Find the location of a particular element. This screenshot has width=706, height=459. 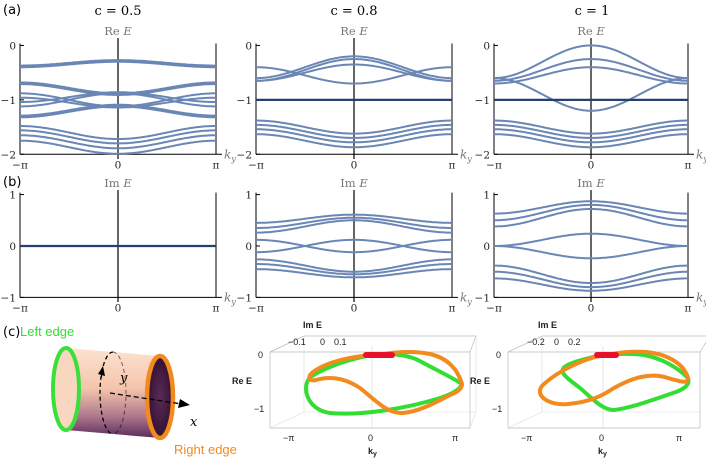

y-loop-front is located at coordinates (106, 393).